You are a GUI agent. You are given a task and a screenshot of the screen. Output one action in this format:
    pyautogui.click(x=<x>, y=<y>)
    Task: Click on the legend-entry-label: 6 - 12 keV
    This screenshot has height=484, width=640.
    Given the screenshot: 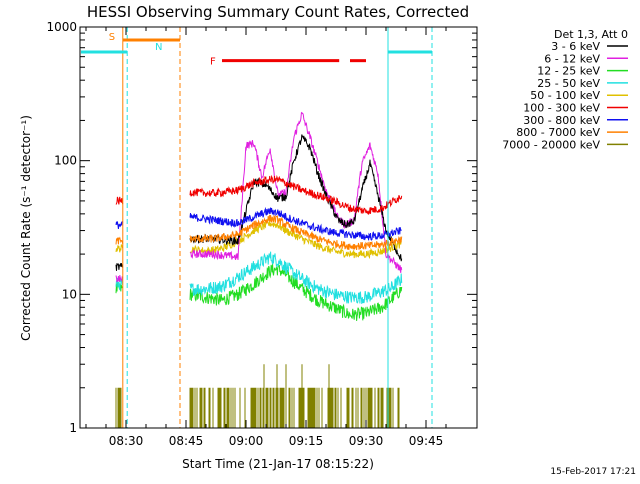 What is the action you would take?
    pyautogui.click(x=572, y=58)
    